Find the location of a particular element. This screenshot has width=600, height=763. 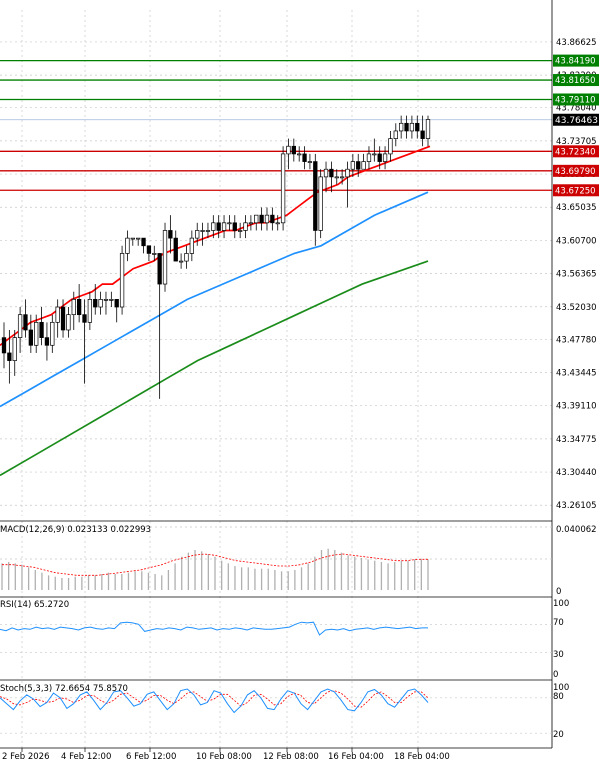

resistance-label: 43.81650 is located at coordinates (575, 81).